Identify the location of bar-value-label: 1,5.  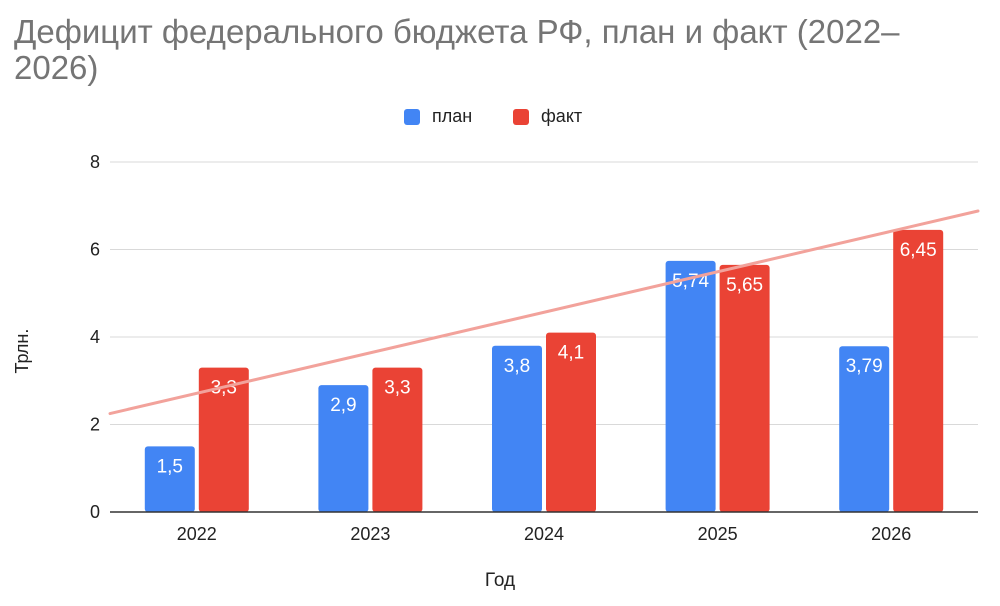
(170, 466).